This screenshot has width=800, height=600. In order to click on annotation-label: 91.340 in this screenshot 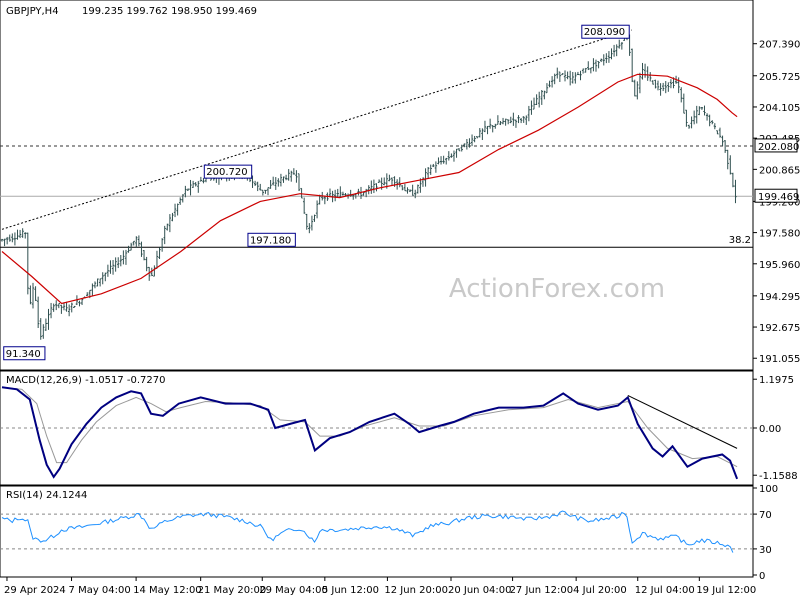, I will do `click(23, 354)`.